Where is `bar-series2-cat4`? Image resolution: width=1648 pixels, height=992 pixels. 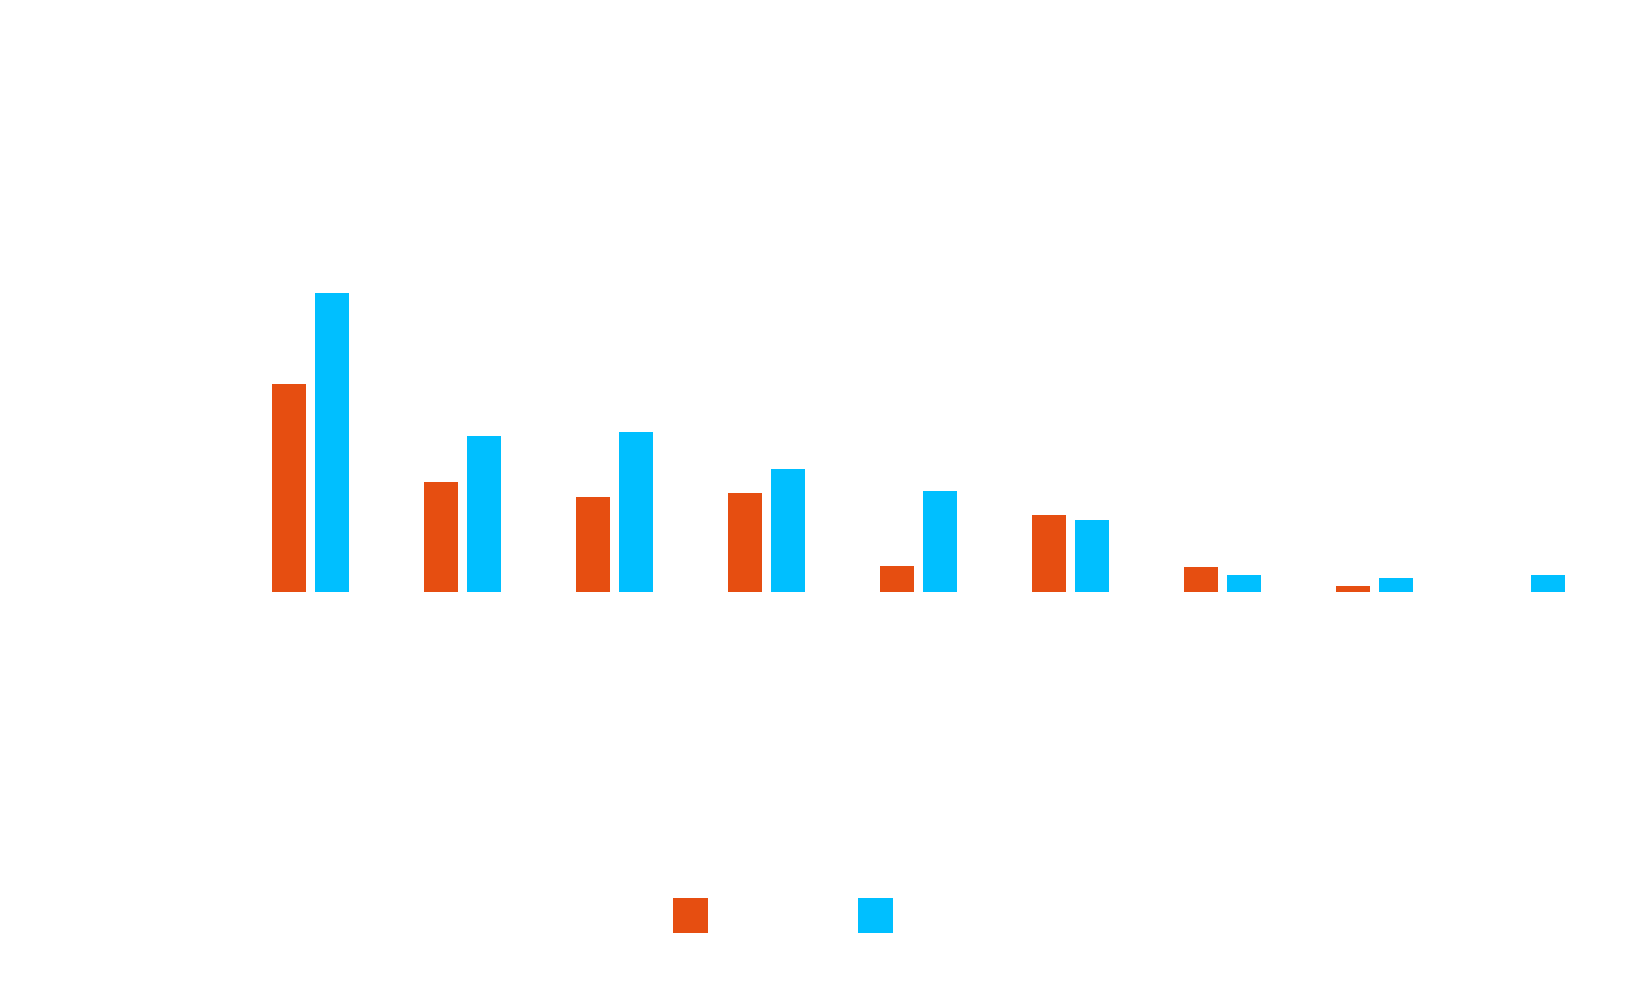
bar-series2-cat4 is located at coordinates (788, 530).